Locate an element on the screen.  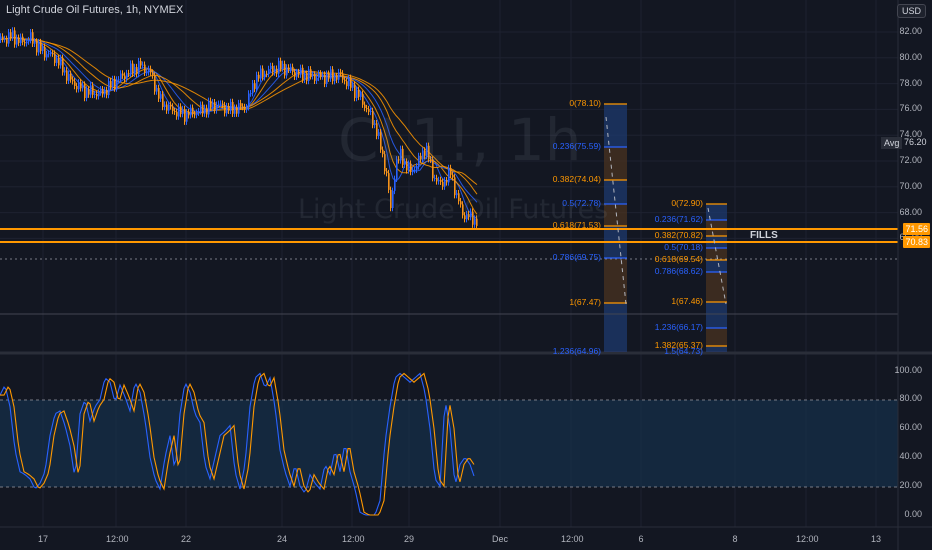
fib-lines is located at coordinates (665, 228).